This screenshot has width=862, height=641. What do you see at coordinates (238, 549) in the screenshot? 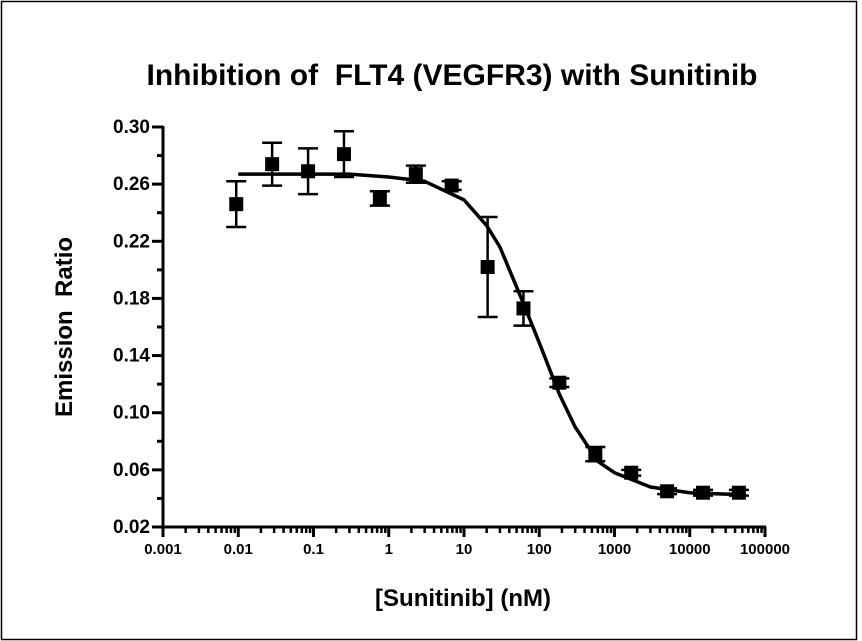
I see `x-tick-label: 0.01` at bounding box center [238, 549].